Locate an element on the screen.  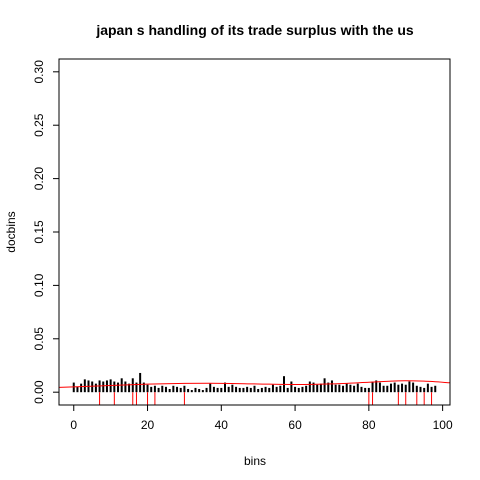
plot-layer is located at coordinates (254, 388).